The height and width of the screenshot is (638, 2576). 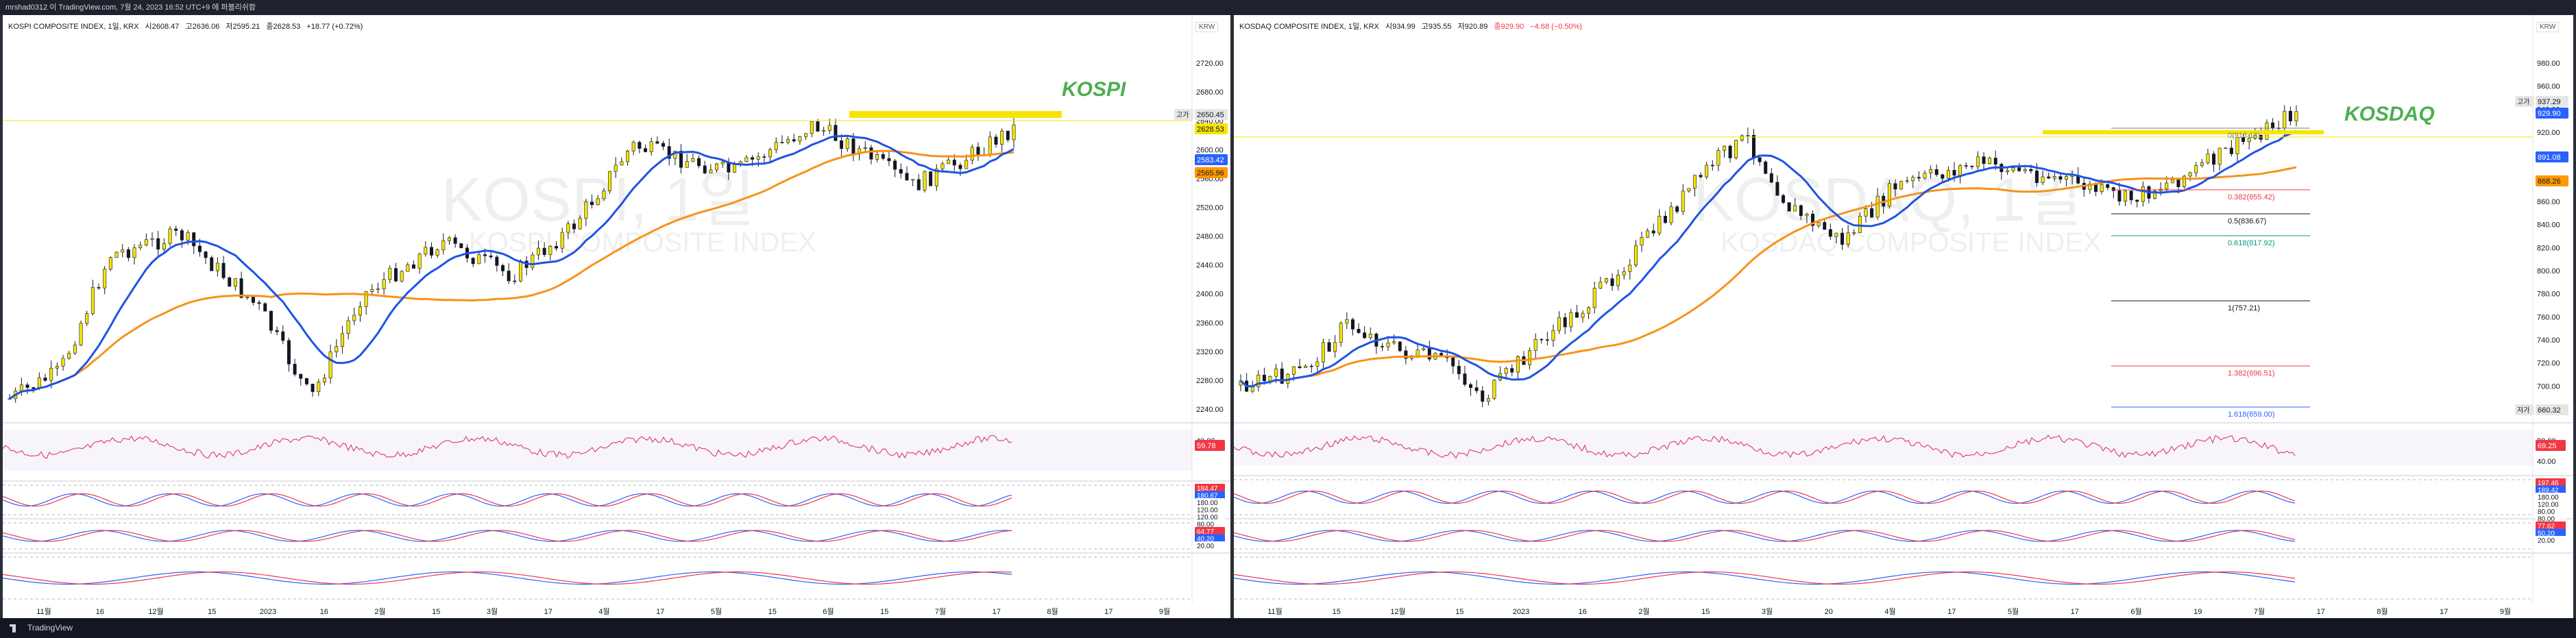 I want to click on kospi-annotation-text: KOSPI, so click(x=1094, y=89).